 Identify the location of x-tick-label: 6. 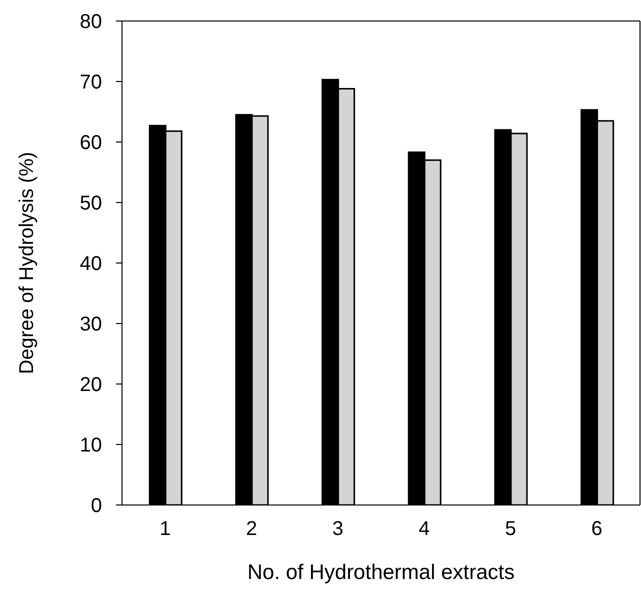
(596, 529).